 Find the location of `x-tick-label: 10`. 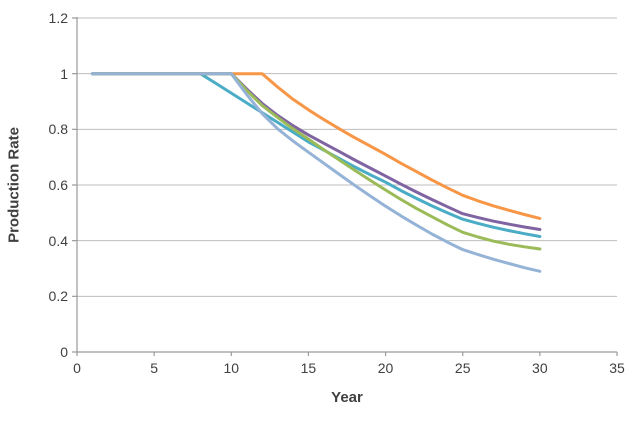

x-tick-label: 10 is located at coordinates (231, 368).